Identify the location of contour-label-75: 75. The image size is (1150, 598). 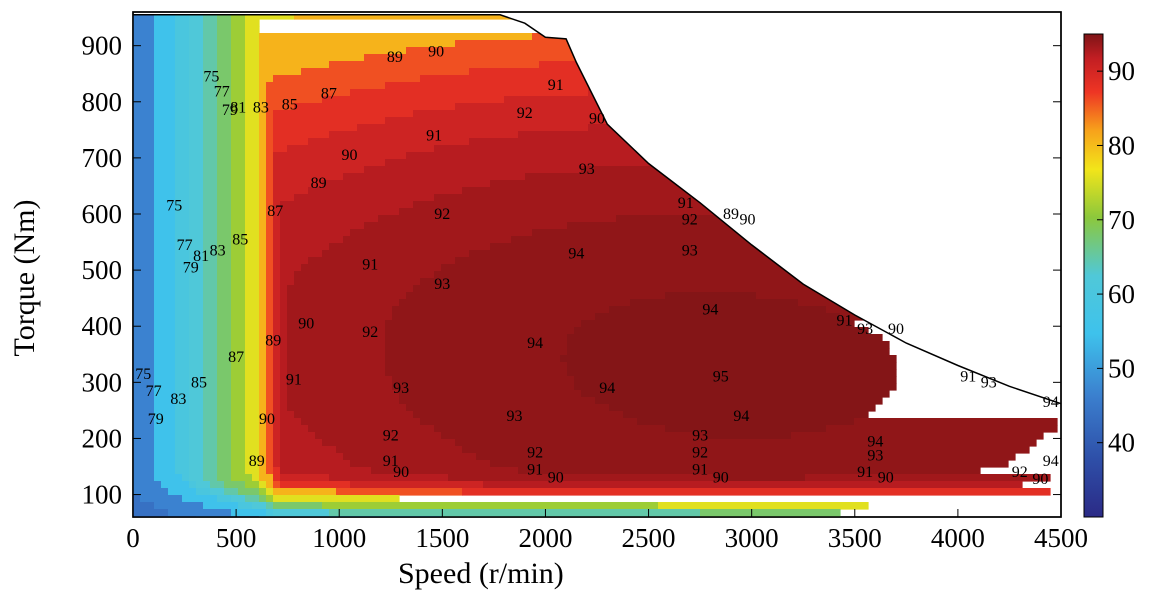
(143, 374).